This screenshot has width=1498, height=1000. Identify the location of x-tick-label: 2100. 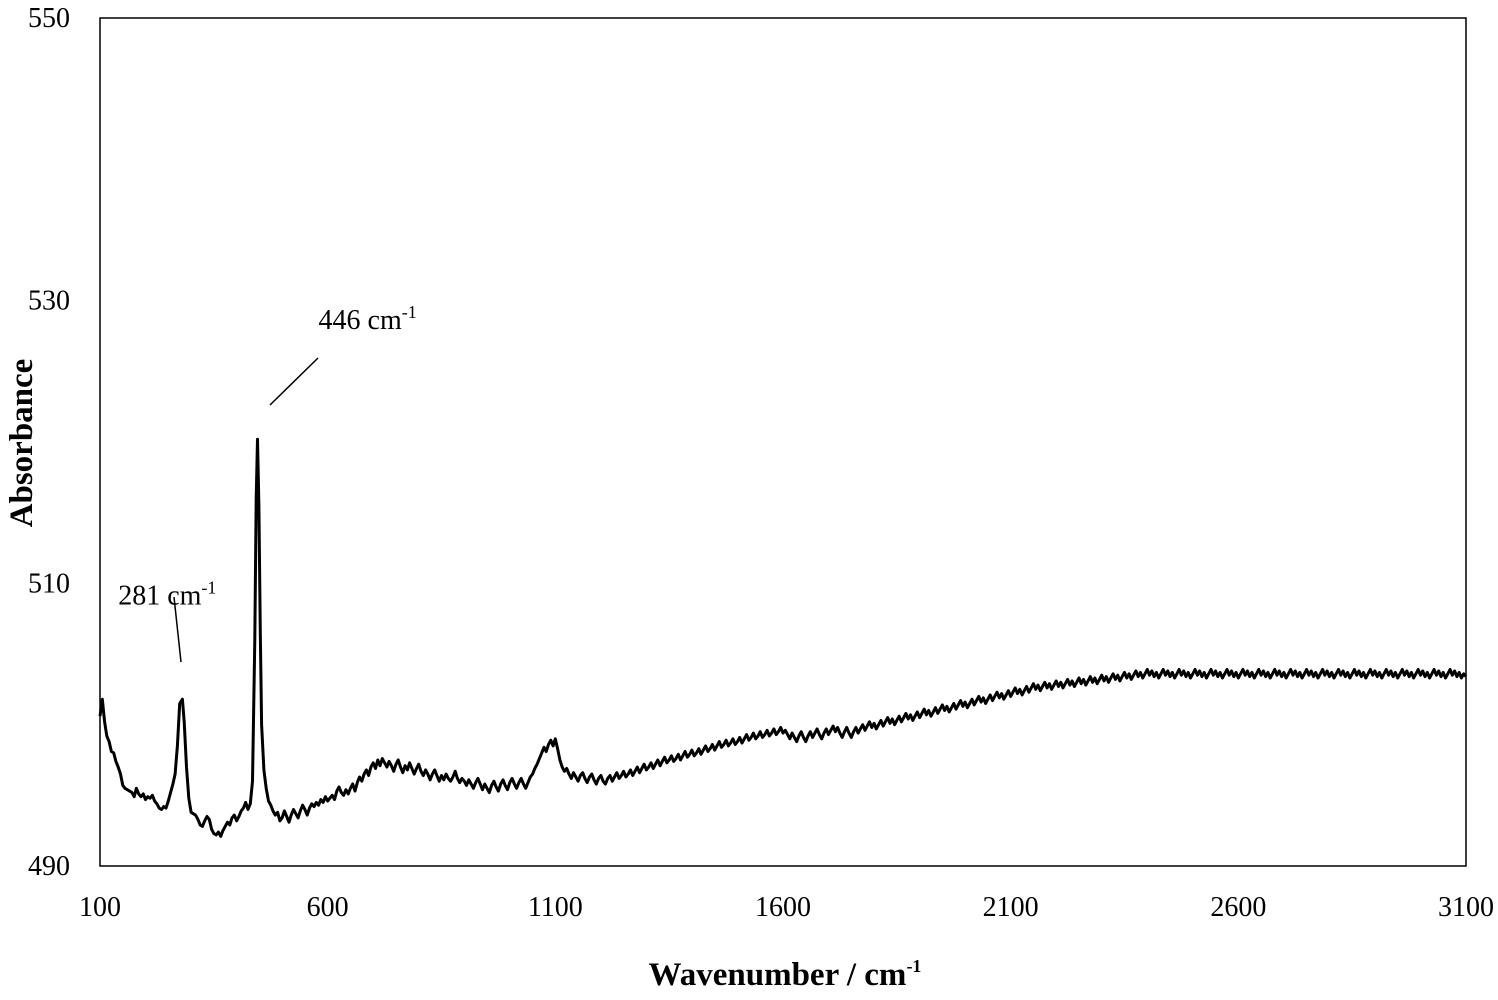
(1011, 907).